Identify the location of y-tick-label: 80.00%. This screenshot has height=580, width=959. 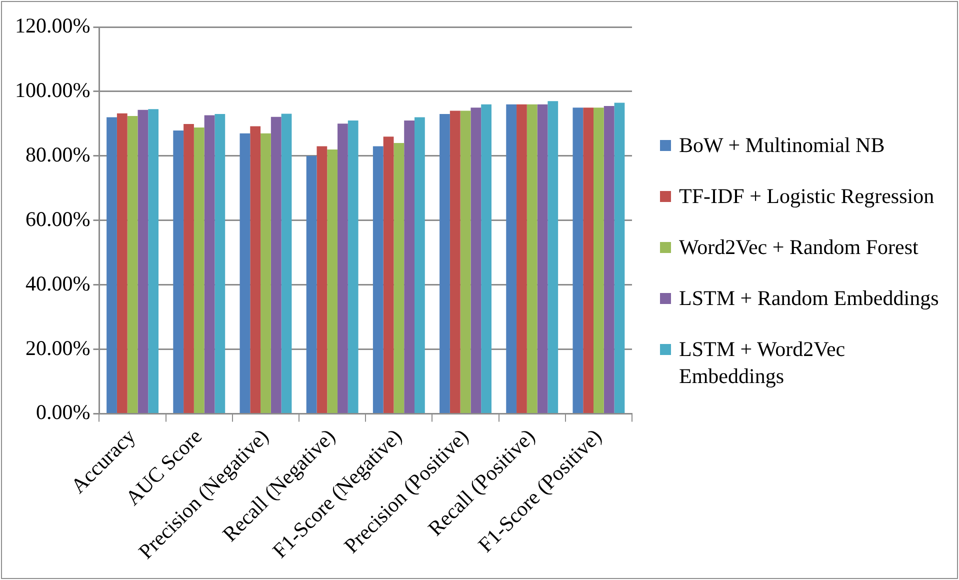
(57, 154).